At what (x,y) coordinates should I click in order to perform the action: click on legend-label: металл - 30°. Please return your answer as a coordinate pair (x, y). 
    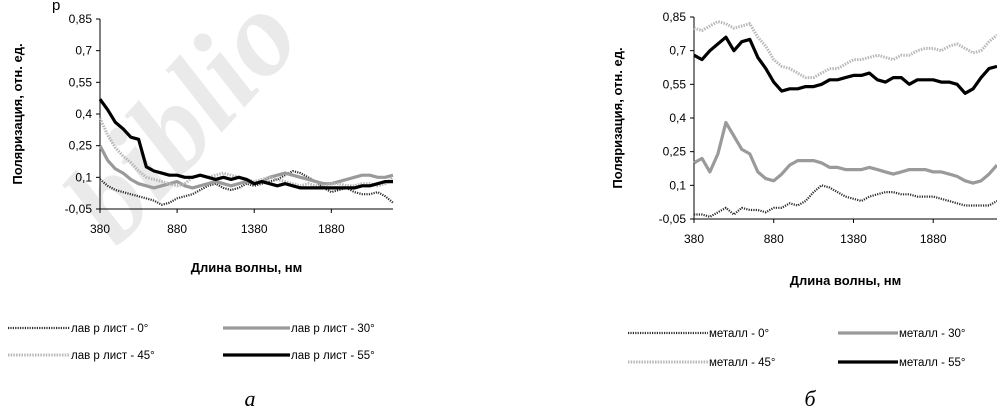
    Looking at the image, I should click on (932, 334).